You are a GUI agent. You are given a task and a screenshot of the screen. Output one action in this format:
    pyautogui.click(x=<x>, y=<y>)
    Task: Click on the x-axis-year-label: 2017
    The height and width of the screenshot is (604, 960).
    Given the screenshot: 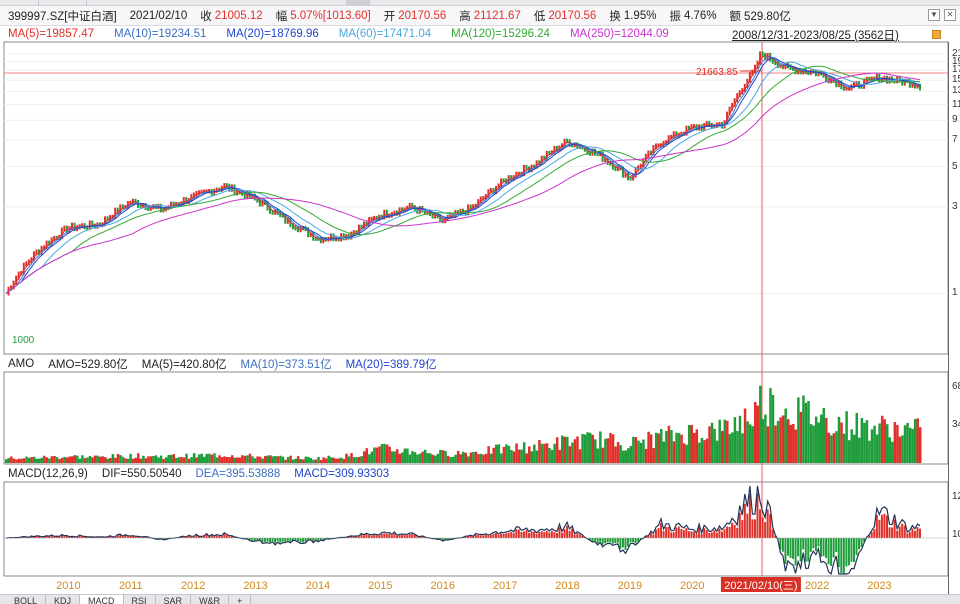 What is the action you would take?
    pyautogui.click(x=505, y=586)
    